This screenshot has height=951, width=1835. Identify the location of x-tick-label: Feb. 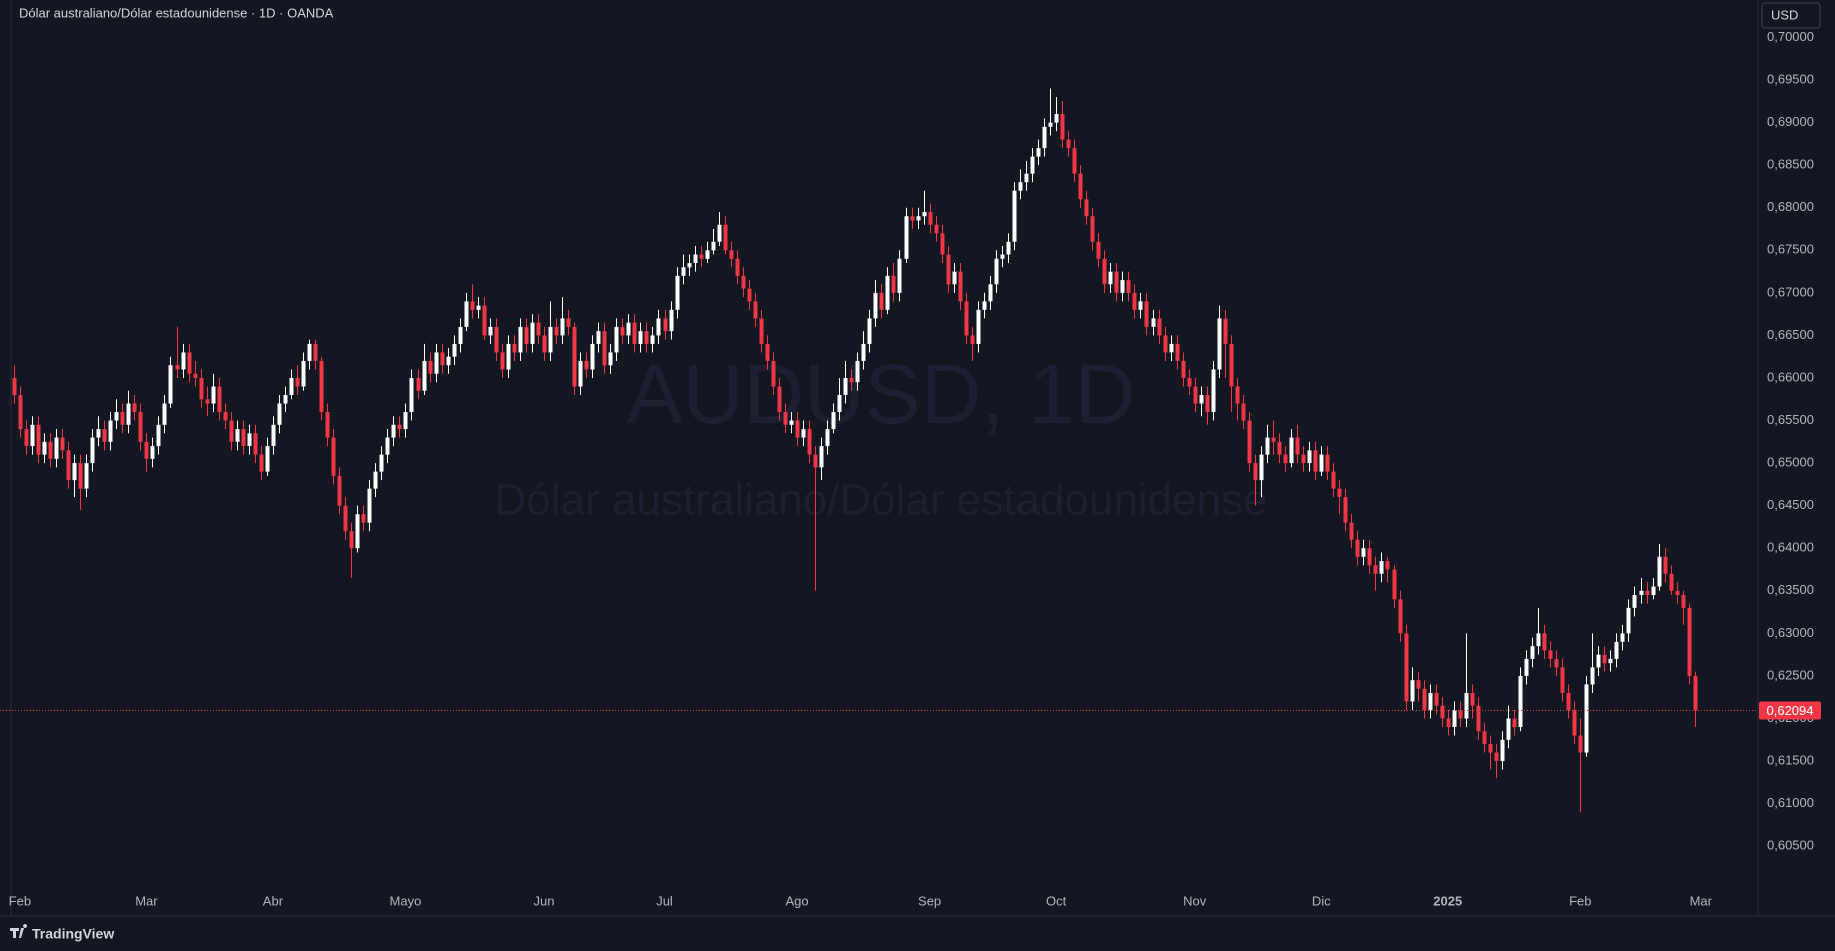
(1580, 900).